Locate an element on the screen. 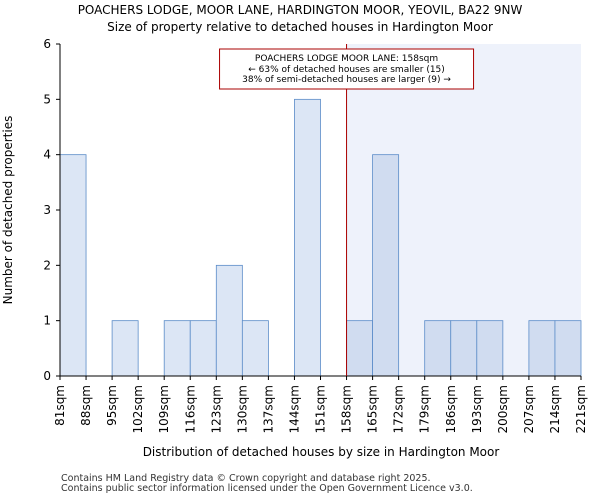 The image size is (600, 500). x-tick-label-144sqm: 144sqm is located at coordinates (294, 409).